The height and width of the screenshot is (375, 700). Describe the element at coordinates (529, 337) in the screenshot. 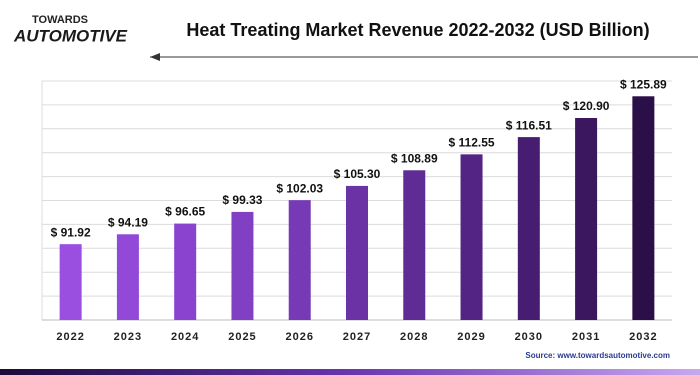

I see `x-tick-label: 2030` at that location.